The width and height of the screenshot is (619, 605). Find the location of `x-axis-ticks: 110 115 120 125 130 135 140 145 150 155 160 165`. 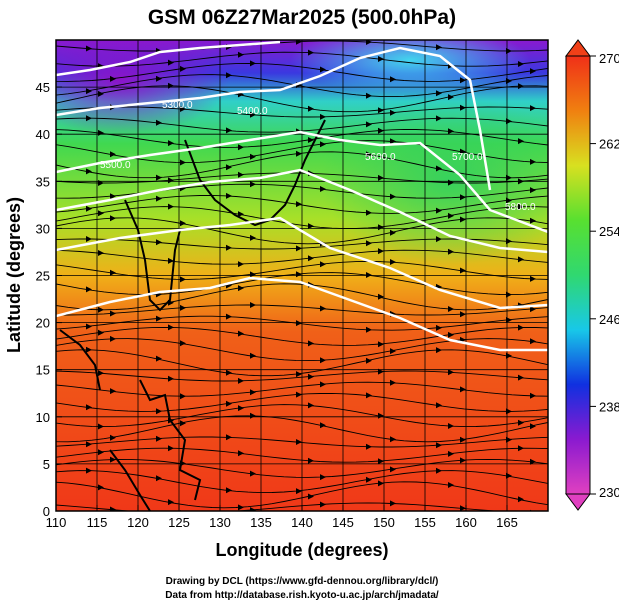

x-axis-ticks: 110 115 120 125 130 135 140 145 150 155 160 165 is located at coordinates (282, 517).